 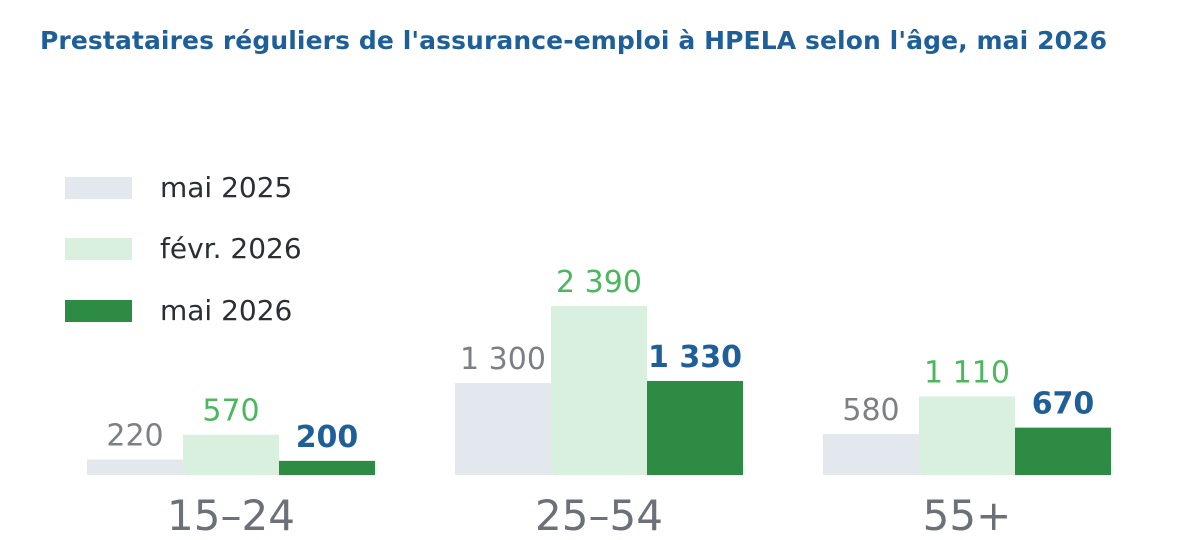 I want to click on legend-item-mai-2026: mai 2026, so click(x=215, y=311).